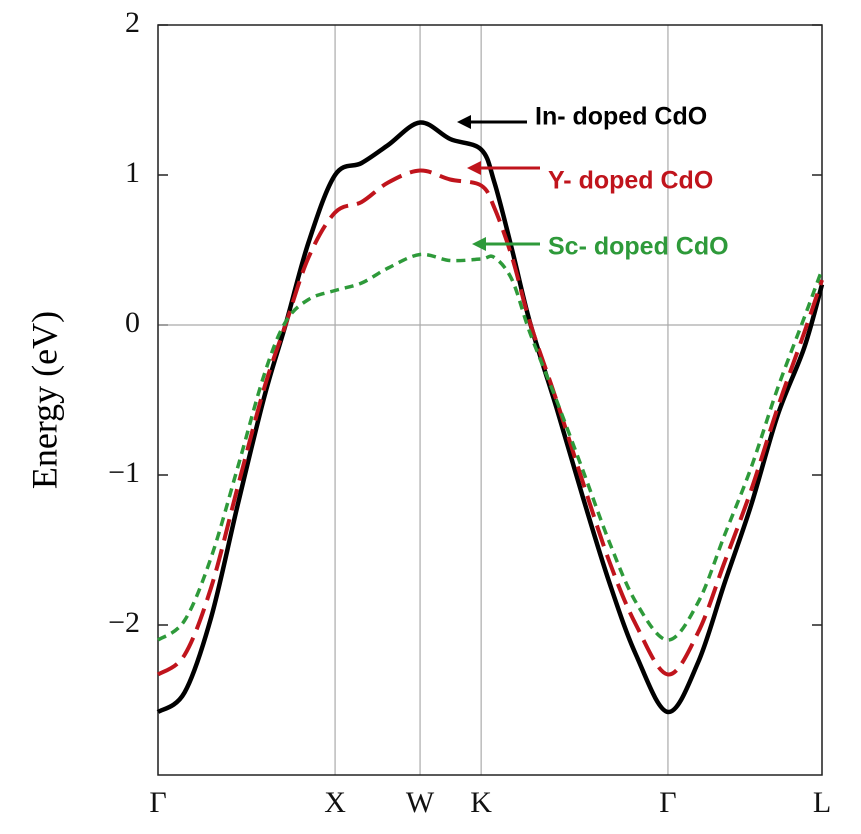  Describe the element at coordinates (638, 247) in the screenshot. I see `legend-label: Sc- doped CdO` at that location.